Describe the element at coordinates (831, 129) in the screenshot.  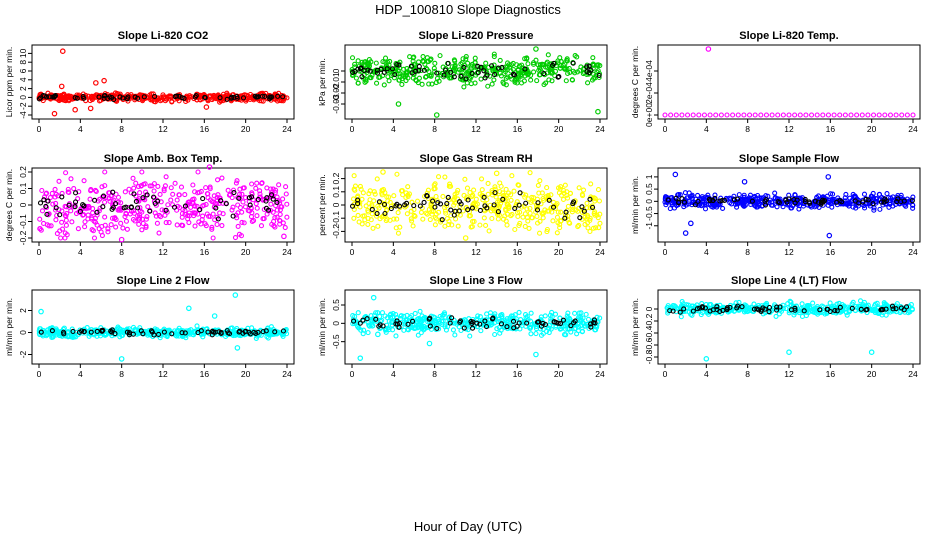
I see `x-tick-label: 16` at that location.